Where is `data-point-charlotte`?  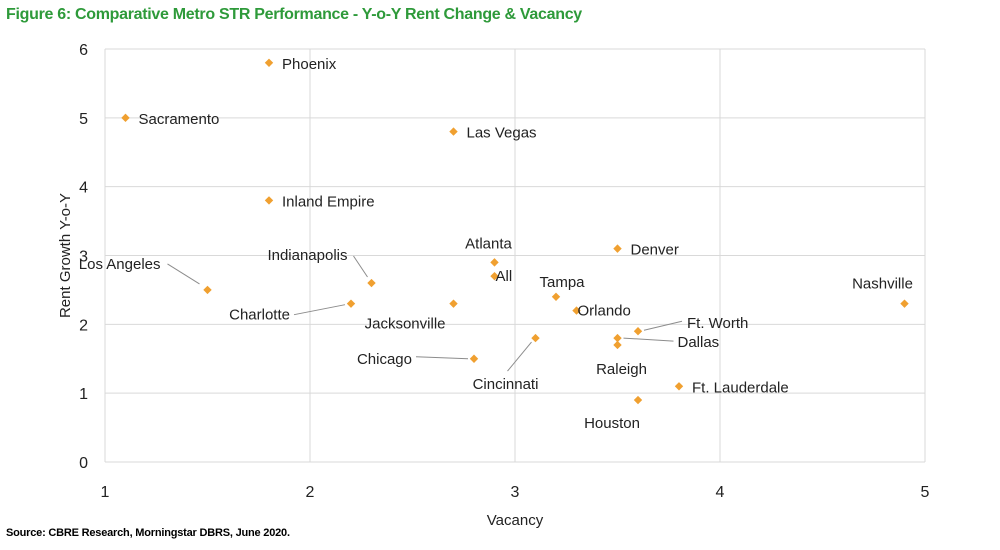
data-point-charlotte is located at coordinates (351, 303).